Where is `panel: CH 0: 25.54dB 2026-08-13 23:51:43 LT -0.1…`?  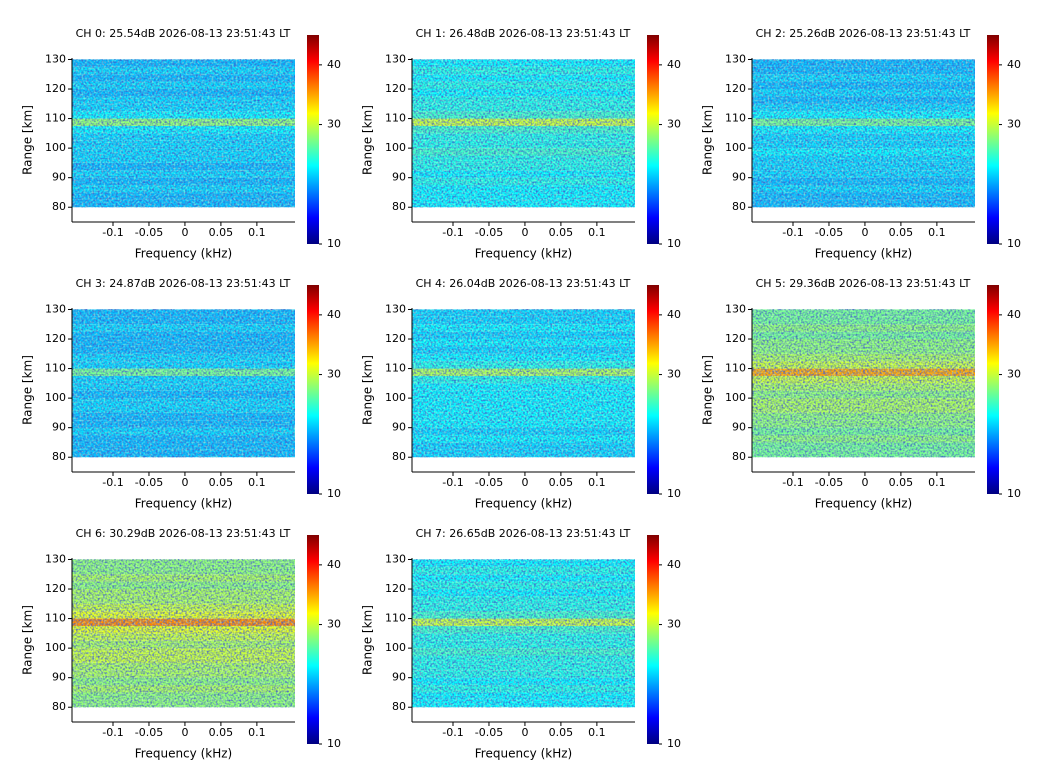
panel: CH 0: 25.54dB 2026-08-13 23:51:43 LT -0.1… is located at coordinates (181, 144).